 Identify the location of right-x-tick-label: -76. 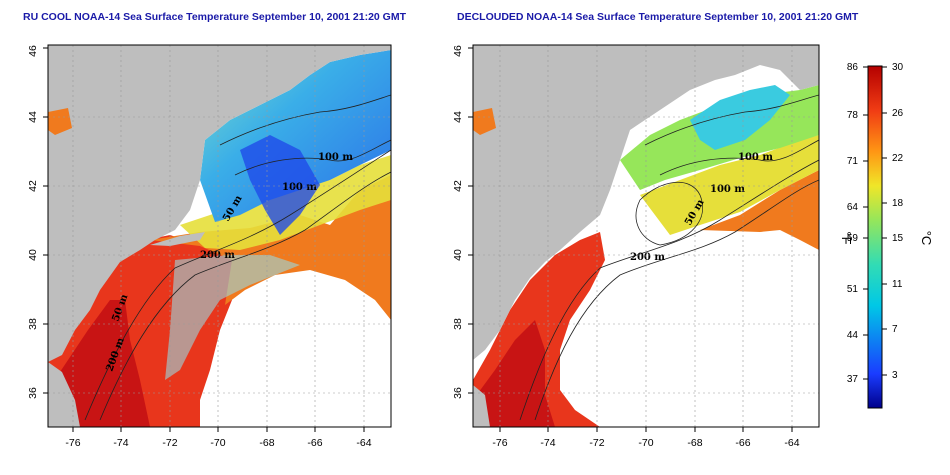
(499, 443).